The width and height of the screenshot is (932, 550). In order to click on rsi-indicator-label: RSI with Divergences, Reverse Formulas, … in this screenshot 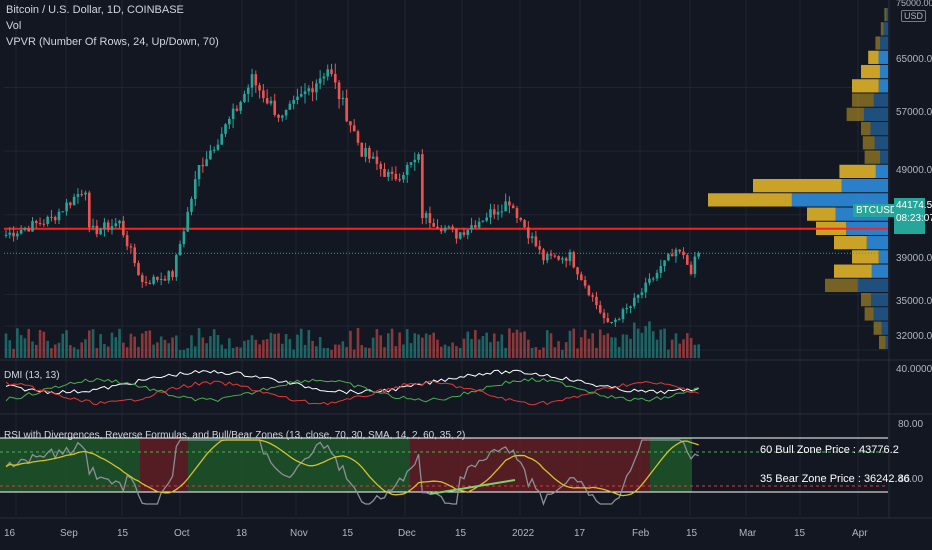, I will do `click(235, 435)`.